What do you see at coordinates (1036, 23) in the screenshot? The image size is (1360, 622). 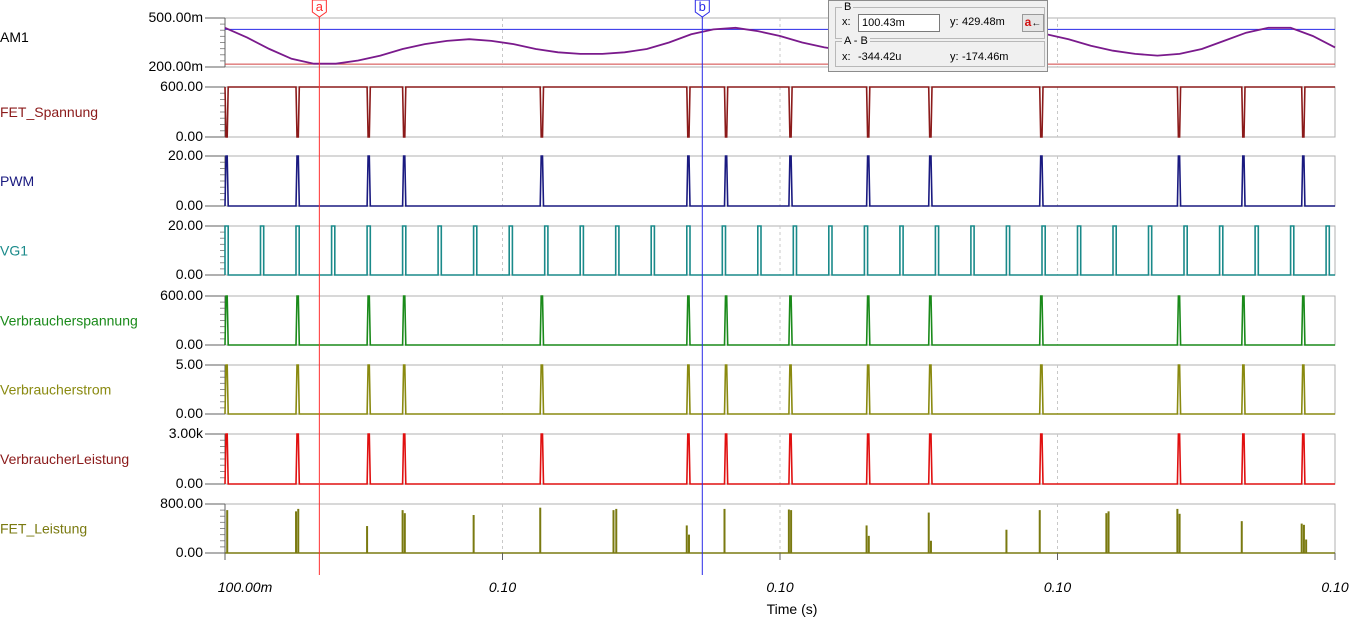 I see `arrow-left-icon: ←` at bounding box center [1036, 23].